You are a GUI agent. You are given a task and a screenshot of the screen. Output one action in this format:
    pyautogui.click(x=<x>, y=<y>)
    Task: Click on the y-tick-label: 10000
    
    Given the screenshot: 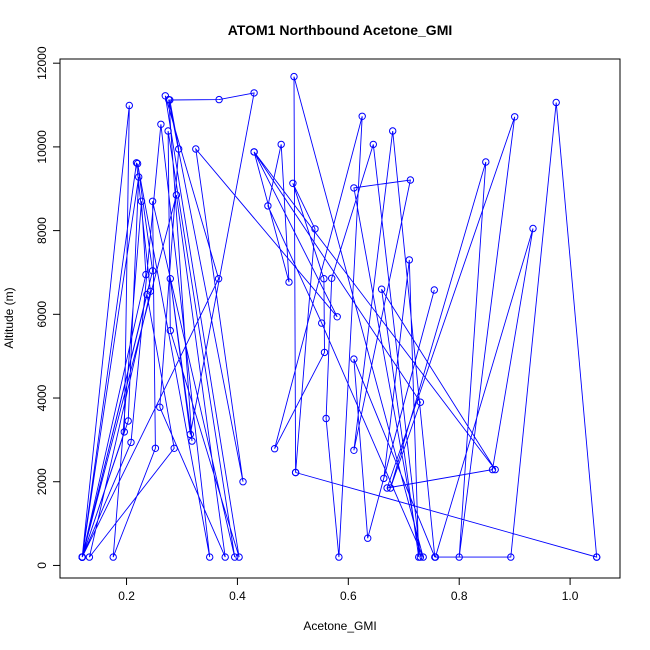 What is the action you would take?
    pyautogui.click(x=42, y=147)
    